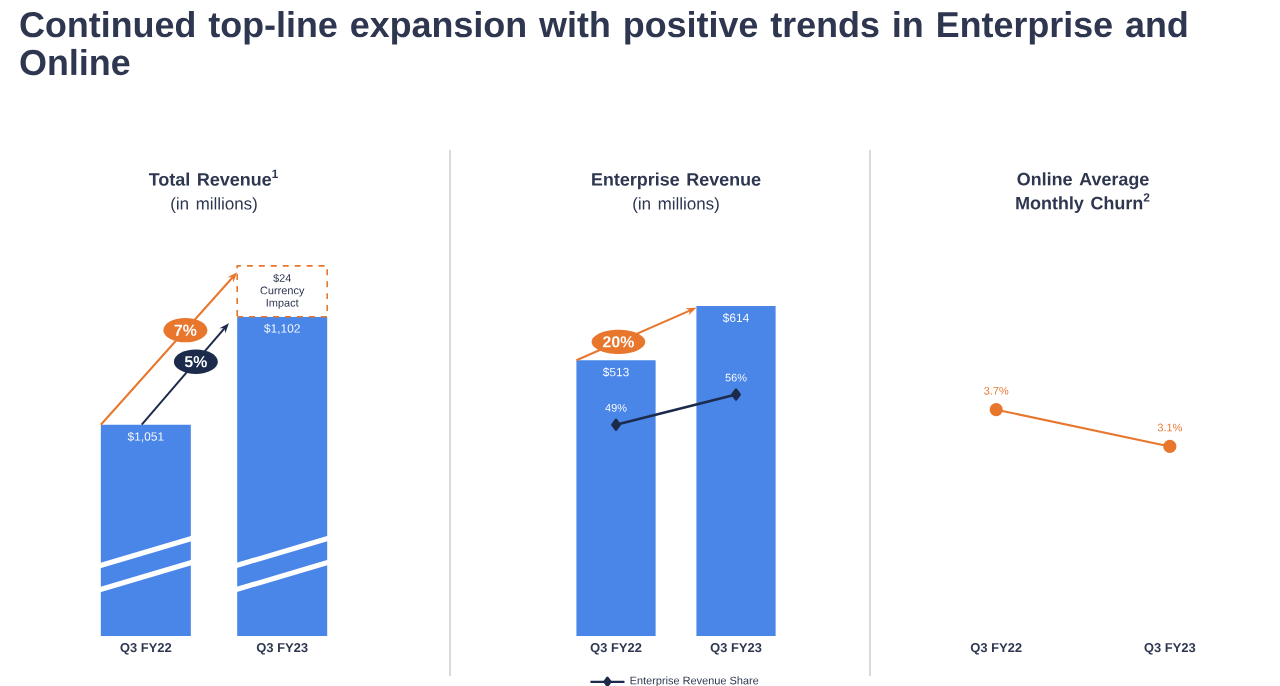 This screenshot has height=686, width=1280. Describe the element at coordinates (1083, 192) in the screenshot. I see `chart-title: Online Average Monthly Churn$^{2}$` at that location.